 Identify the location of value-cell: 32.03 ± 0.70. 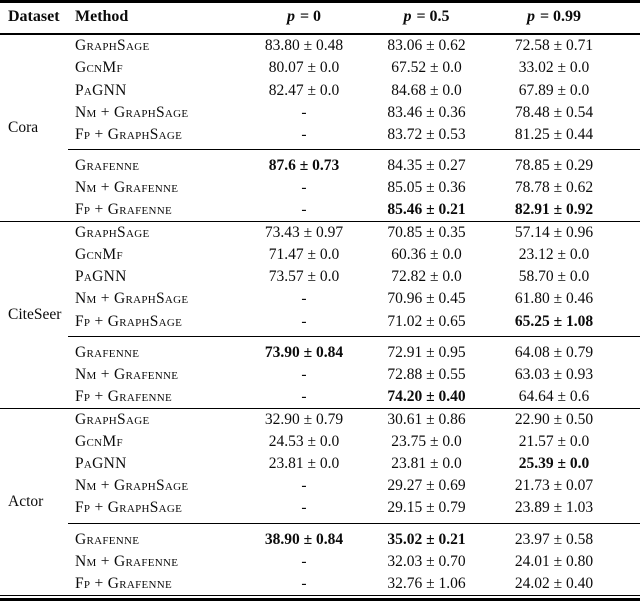
(426, 561).